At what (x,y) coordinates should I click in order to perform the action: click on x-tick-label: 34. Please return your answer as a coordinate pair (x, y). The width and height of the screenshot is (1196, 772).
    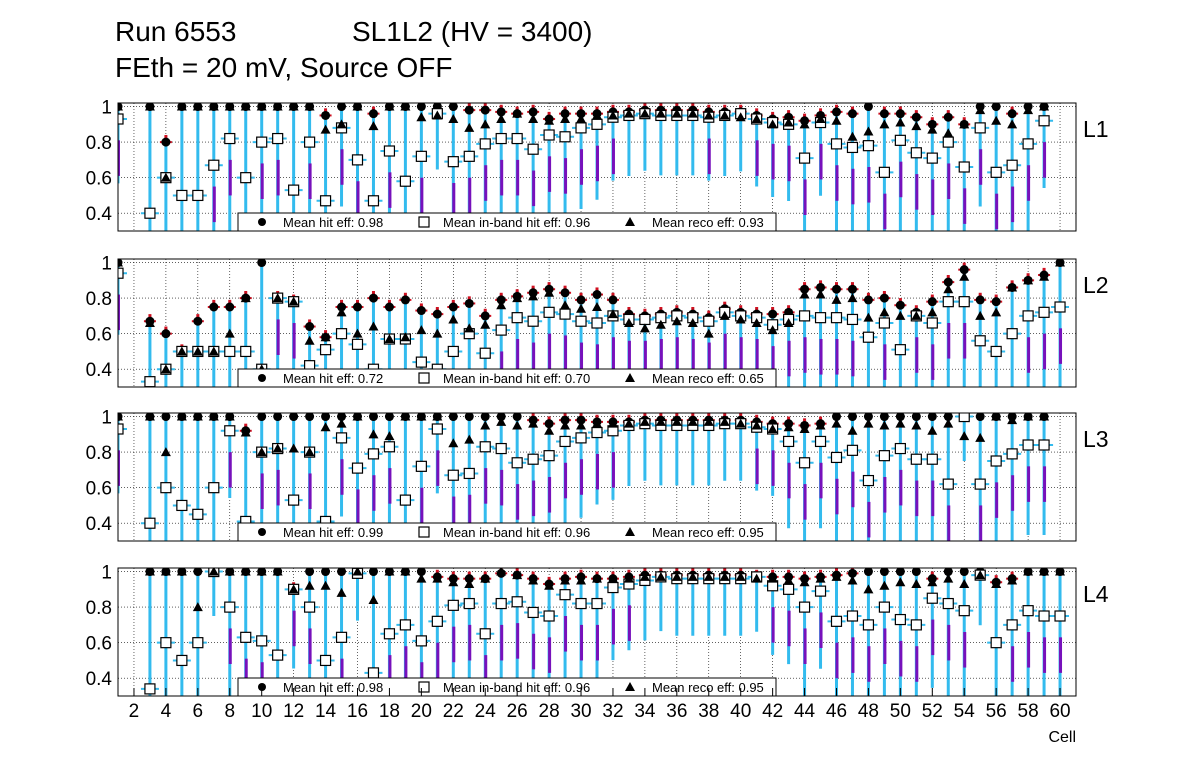
    Looking at the image, I should click on (645, 711).